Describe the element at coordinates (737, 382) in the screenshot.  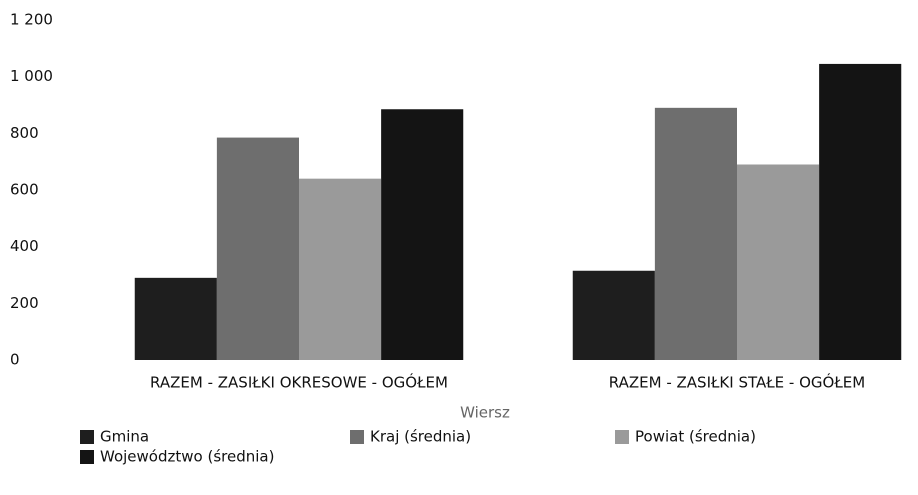
I see `x-tick-label: RAZEM - ZASIŁKI STAŁE - OGÓŁEM` at that location.